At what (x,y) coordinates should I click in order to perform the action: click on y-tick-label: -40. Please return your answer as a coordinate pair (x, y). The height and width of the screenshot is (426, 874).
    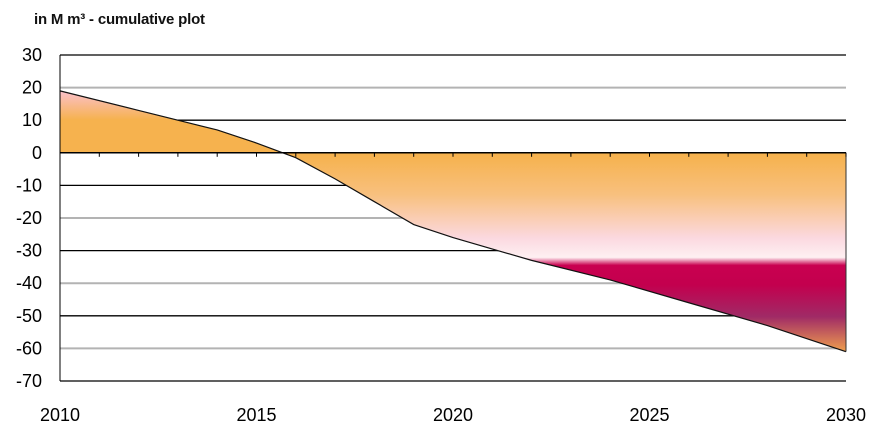
    Looking at the image, I should click on (29, 283).